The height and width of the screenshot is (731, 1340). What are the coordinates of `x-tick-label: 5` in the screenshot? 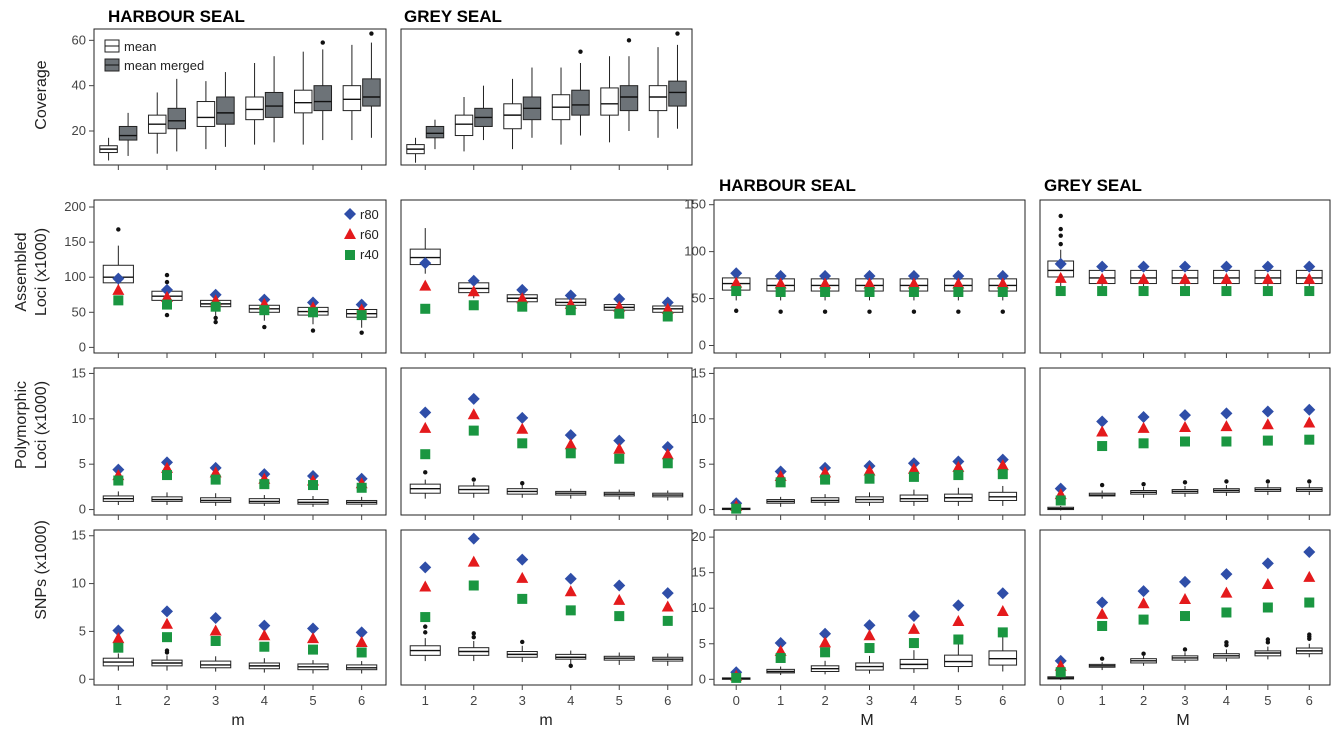 It's located at (619, 700).